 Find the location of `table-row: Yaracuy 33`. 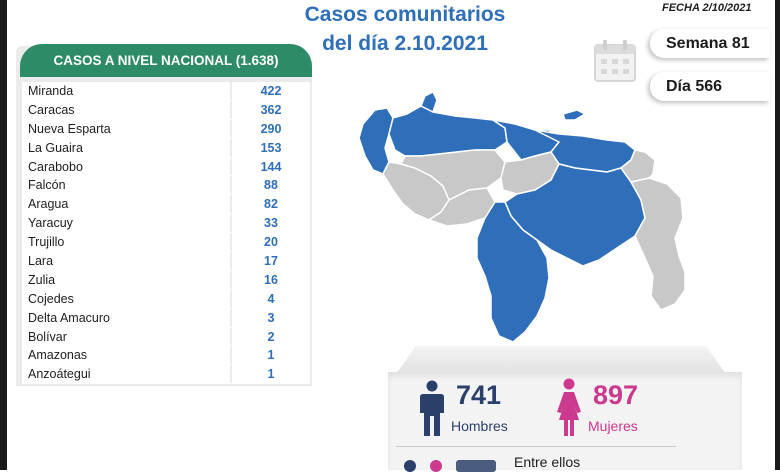

table-row: Yaracuy 33 is located at coordinates (166, 224).